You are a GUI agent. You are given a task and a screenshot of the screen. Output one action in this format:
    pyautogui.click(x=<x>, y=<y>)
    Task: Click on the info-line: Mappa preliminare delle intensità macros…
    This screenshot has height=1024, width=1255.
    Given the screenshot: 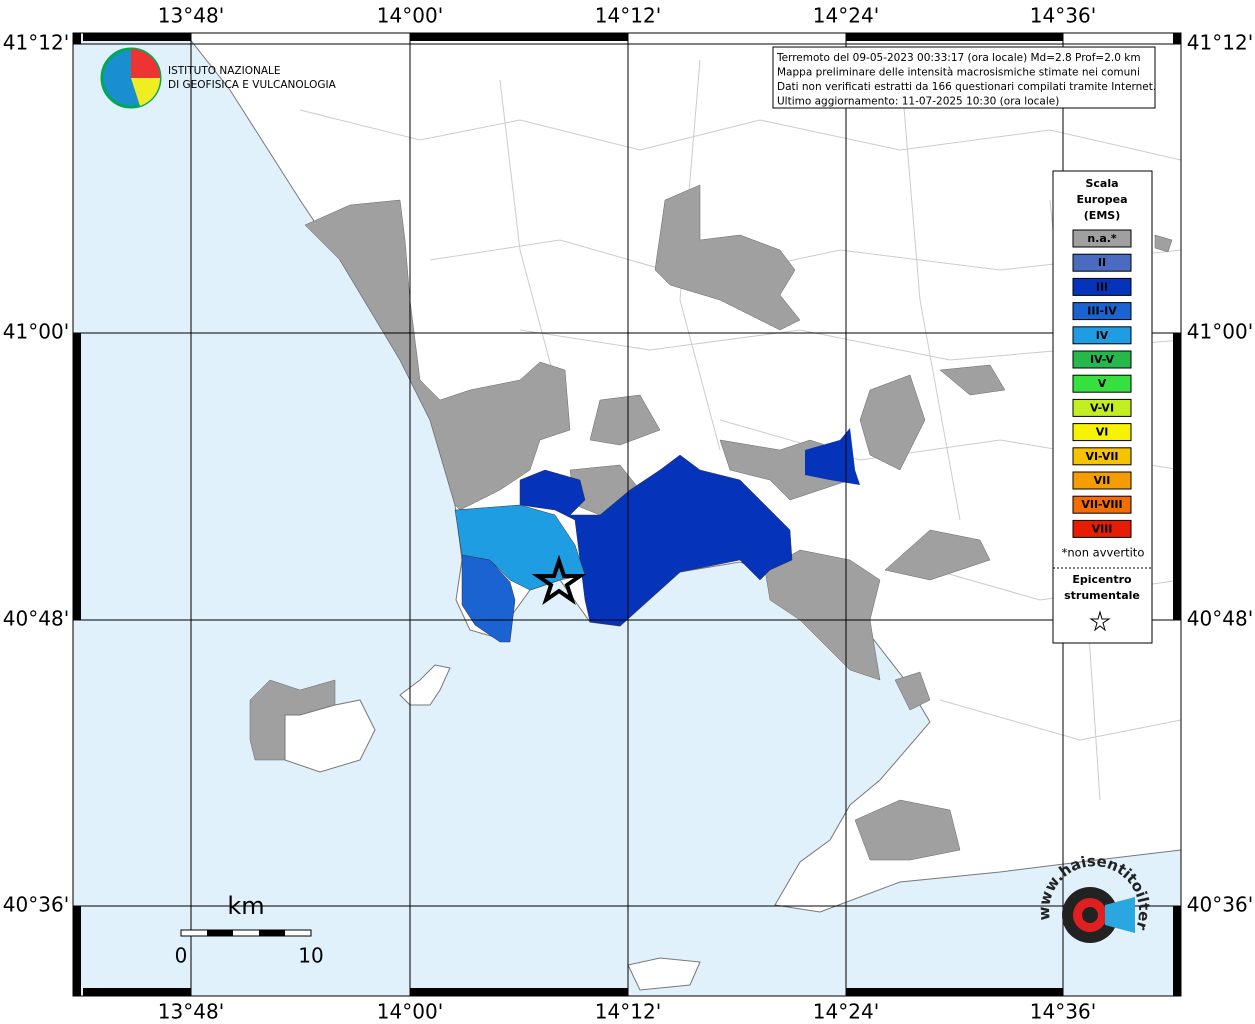 What is the action you would take?
    pyautogui.click(x=958, y=73)
    